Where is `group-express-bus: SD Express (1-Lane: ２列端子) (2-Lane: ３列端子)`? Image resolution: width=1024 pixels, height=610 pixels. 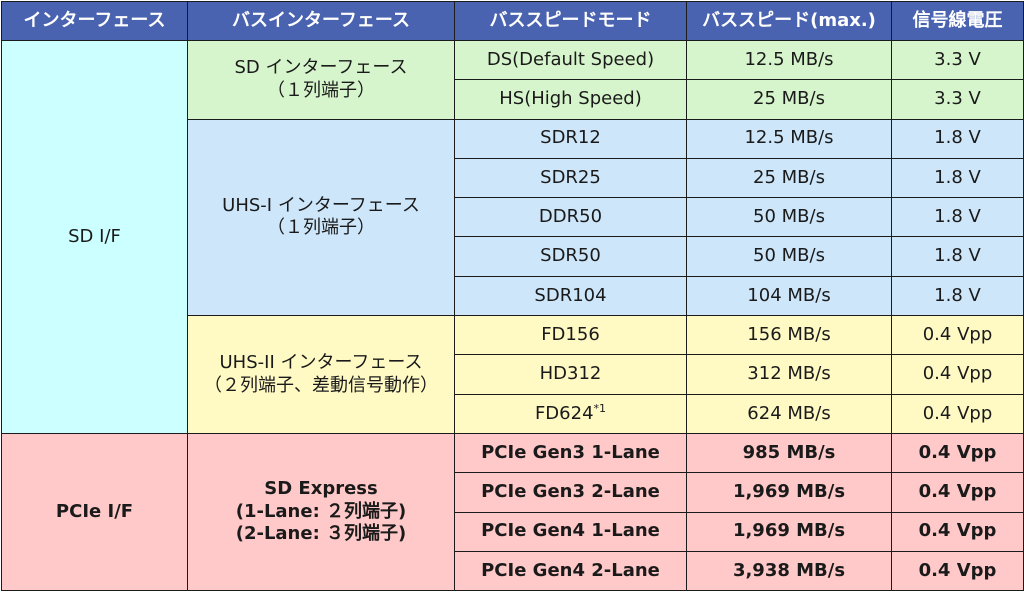 group-express-bus: SD Express (1-Lane: ２列端子) (2-Lane: ３列端子) is located at coordinates (321, 512).